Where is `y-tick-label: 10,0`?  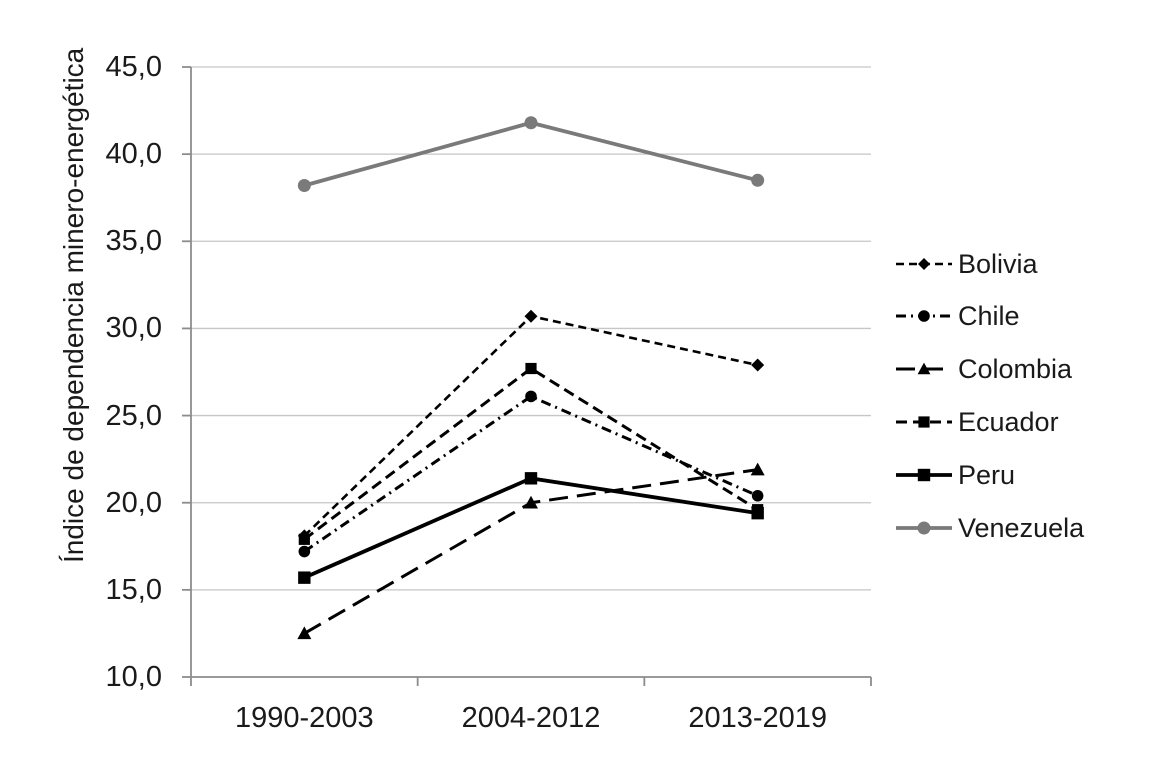
y-tick-label: 10,0 is located at coordinates (133, 677).